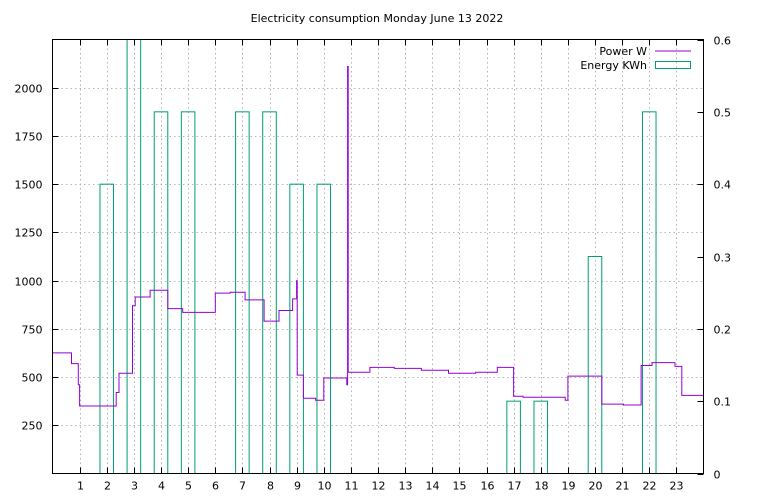  I want to click on y-right-tick-label: 0.6, so click(723, 41).